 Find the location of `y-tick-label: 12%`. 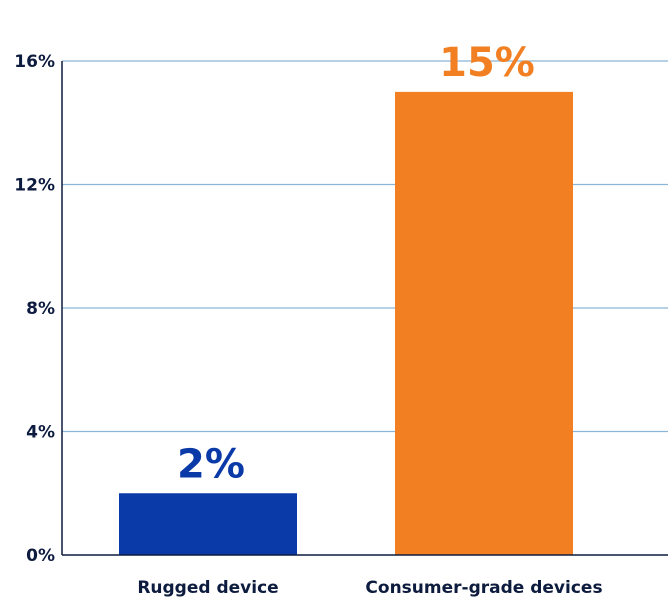

y-tick-label: 12% is located at coordinates (34, 186).